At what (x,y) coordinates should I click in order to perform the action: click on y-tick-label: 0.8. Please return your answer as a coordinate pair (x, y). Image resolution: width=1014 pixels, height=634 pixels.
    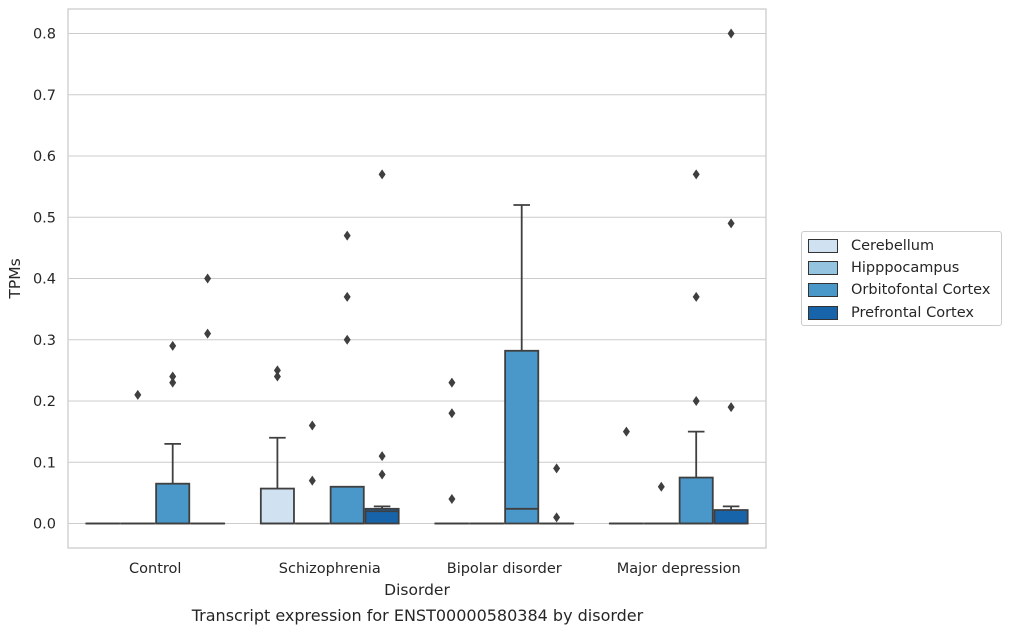
    Looking at the image, I should click on (44, 35).